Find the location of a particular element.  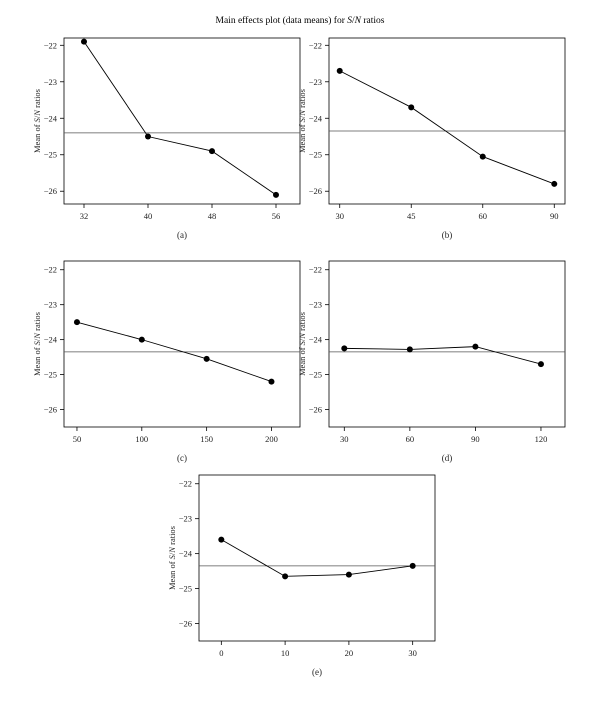

chart-e-ytick-label: −25 is located at coordinates (185, 589).